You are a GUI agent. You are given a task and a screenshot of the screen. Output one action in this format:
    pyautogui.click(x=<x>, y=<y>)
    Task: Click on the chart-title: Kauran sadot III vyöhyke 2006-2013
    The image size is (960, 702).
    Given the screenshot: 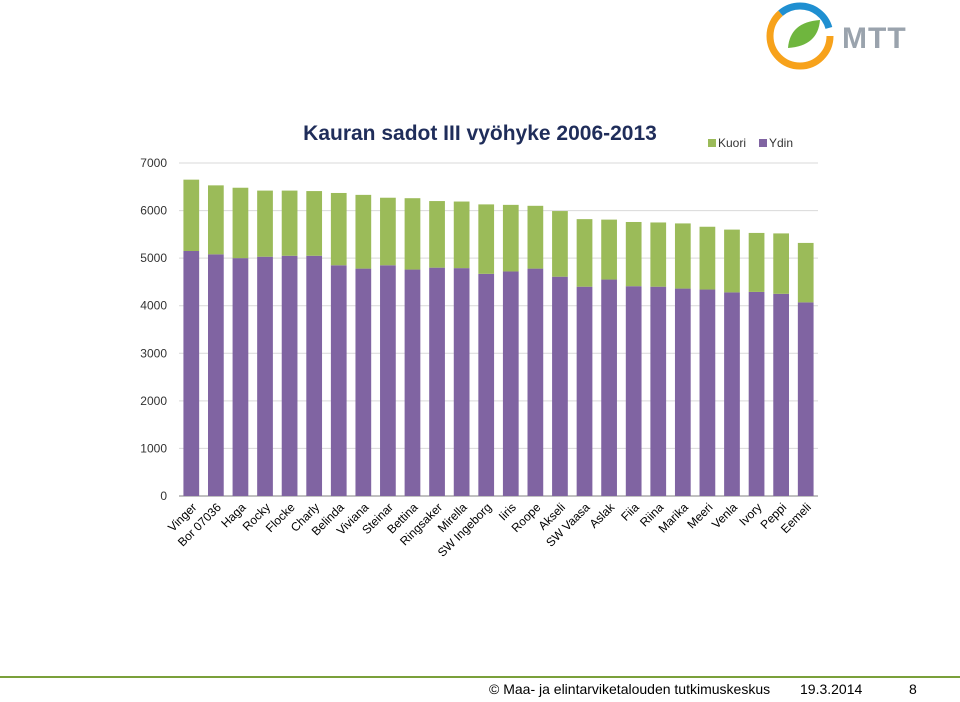 What is the action you would take?
    pyautogui.click(x=480, y=133)
    